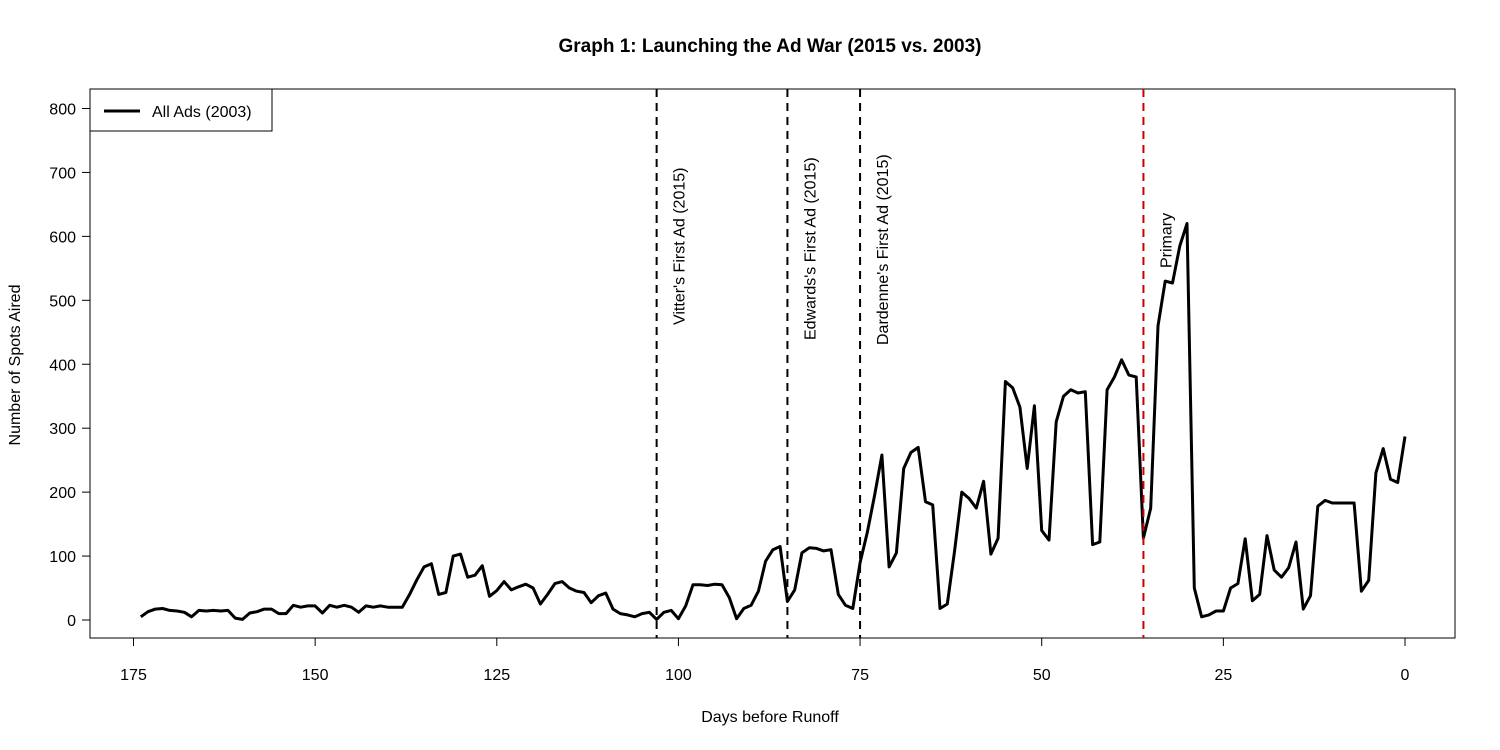 The width and height of the screenshot is (1500, 750). What do you see at coordinates (62, 237) in the screenshot?
I see `y-tick-label: 600` at bounding box center [62, 237].